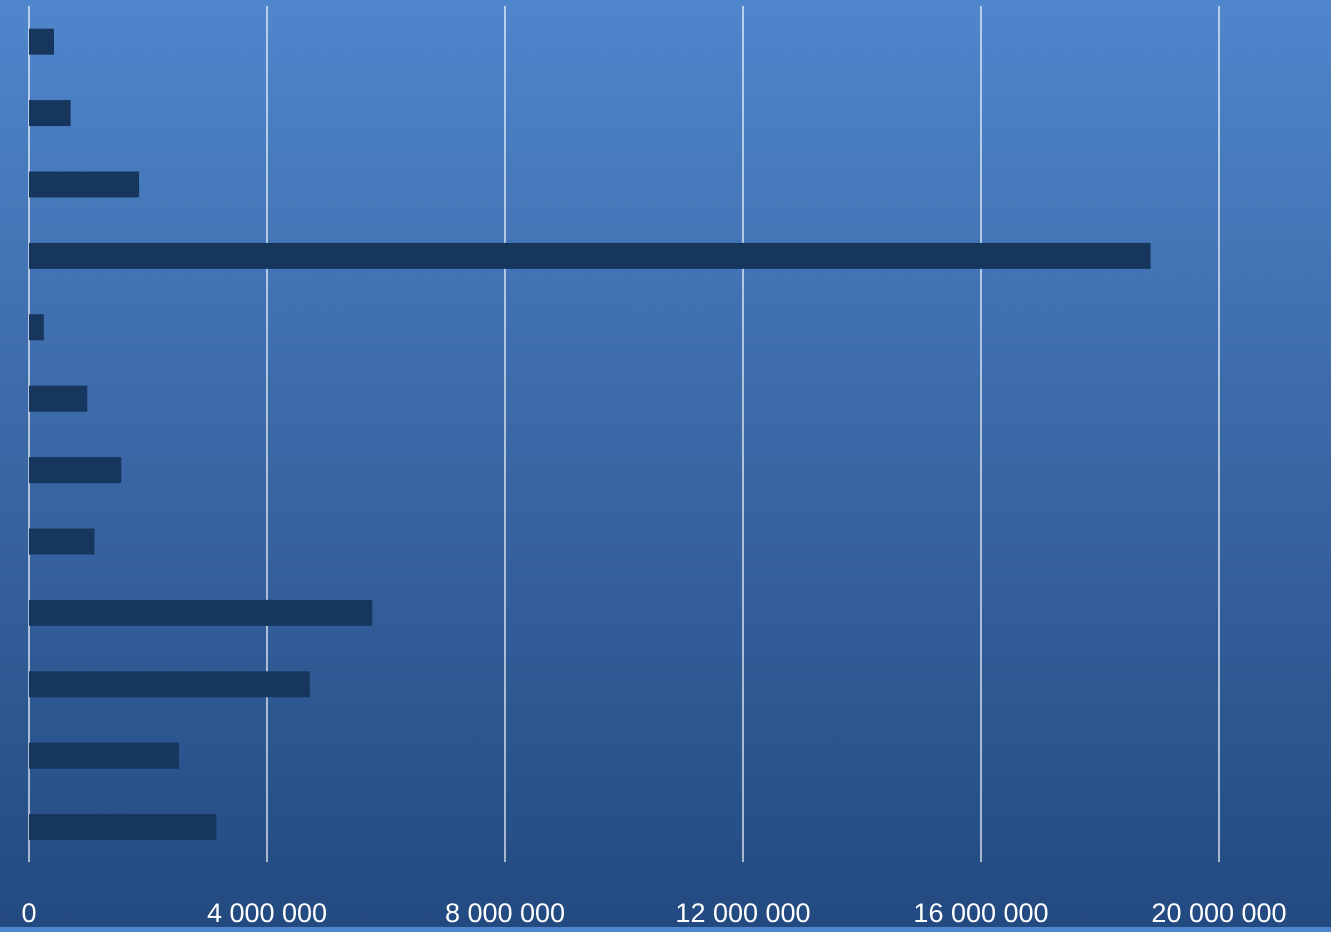 Image resolution: width=1331 pixels, height=932 pixels. Describe the element at coordinates (980, 912) in the screenshot. I see `x-tick-label-4: 16 000 000` at that location.